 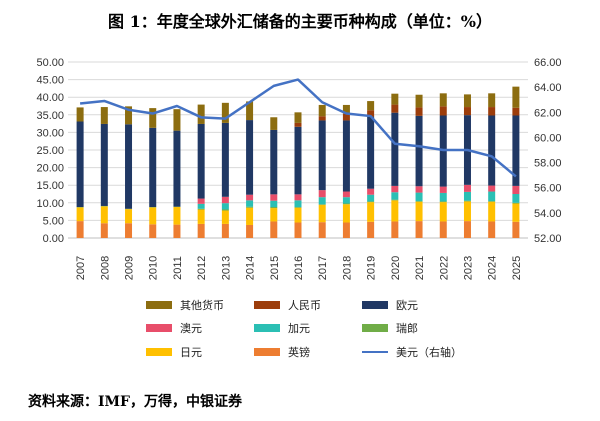 I want to click on left-tick-label: 20.00, so click(x=50, y=169).